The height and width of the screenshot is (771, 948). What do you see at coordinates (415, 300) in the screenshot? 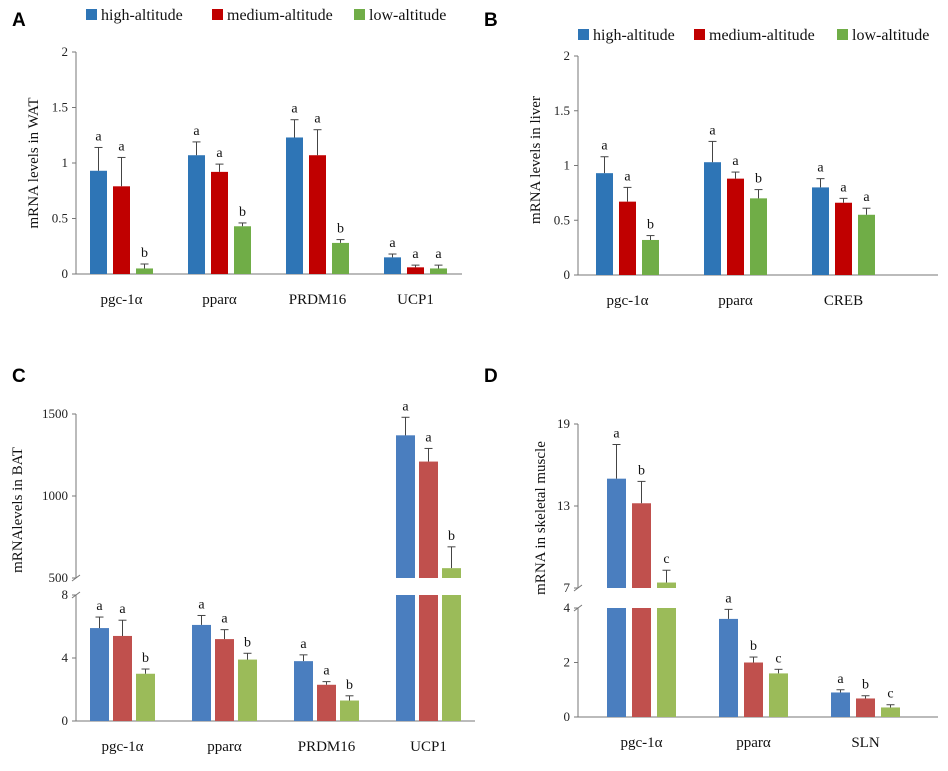
I see `x-category-label: UCP1` at bounding box center [415, 300].